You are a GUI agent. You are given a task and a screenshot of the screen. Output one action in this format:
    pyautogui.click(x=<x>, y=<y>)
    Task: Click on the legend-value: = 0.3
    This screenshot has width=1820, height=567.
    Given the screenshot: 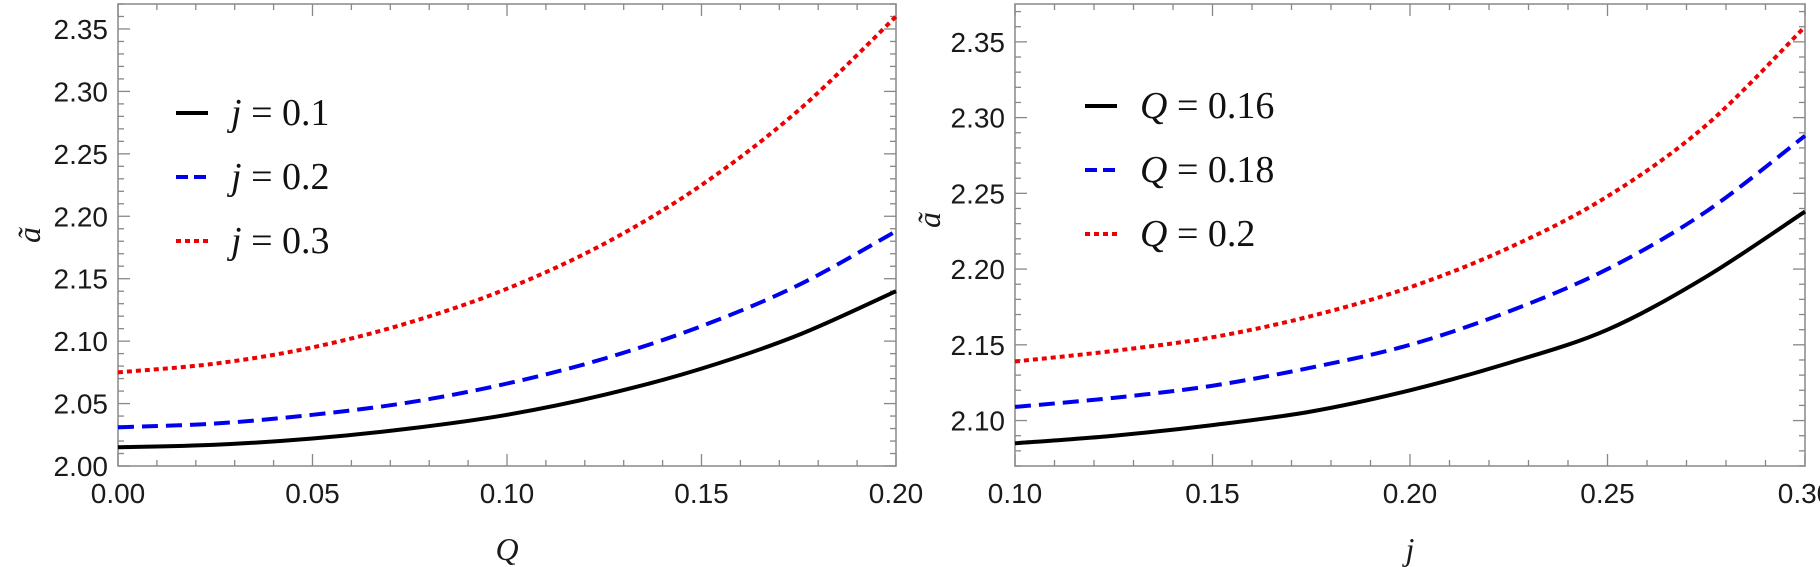 What is the action you would take?
    pyautogui.click(x=286, y=241)
    